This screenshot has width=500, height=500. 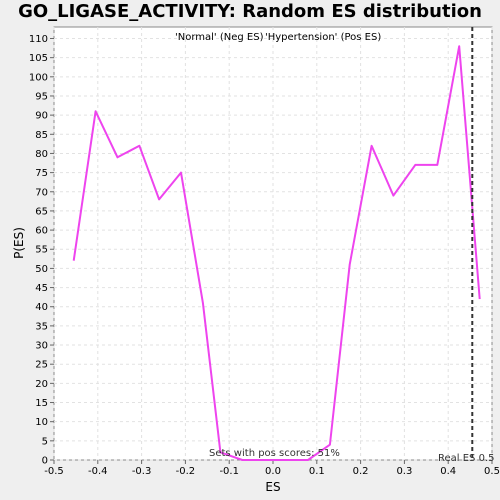 I want to click on y-tick-label: 55, so click(x=41, y=250).